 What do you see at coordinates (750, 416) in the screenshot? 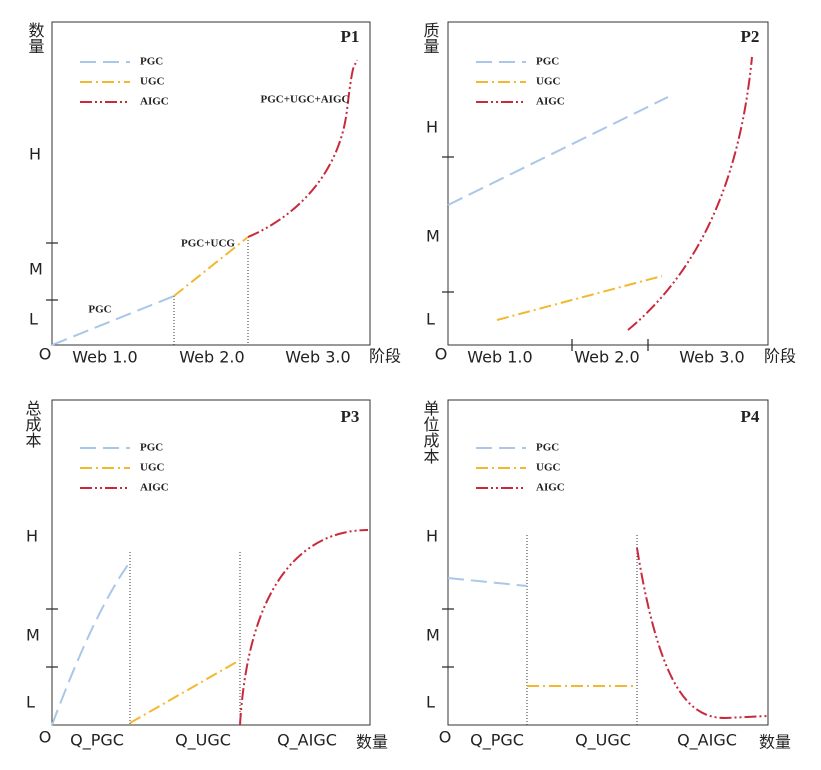
I see `panel-title: P4` at bounding box center [750, 416].